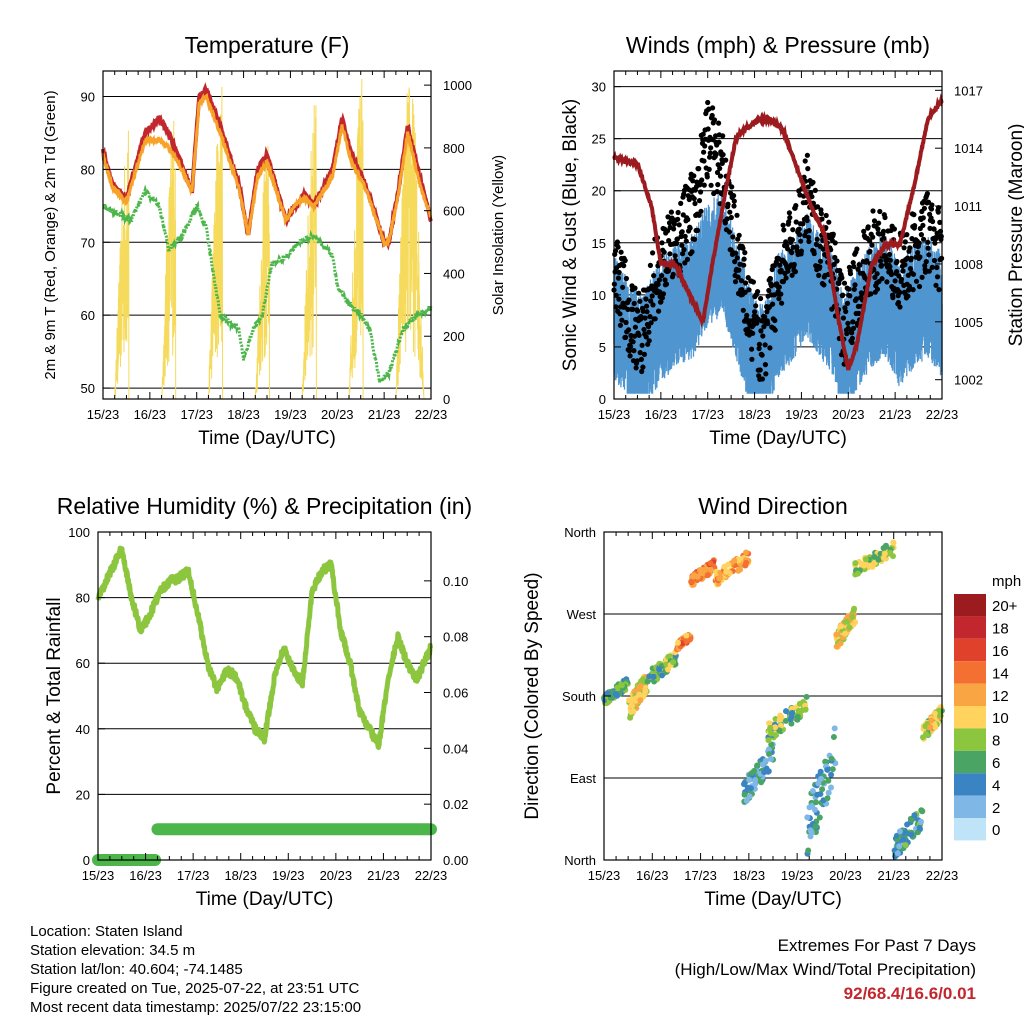  What do you see at coordinates (599, 87) in the screenshot?
I see `y-tick-label: 30` at bounding box center [599, 87].